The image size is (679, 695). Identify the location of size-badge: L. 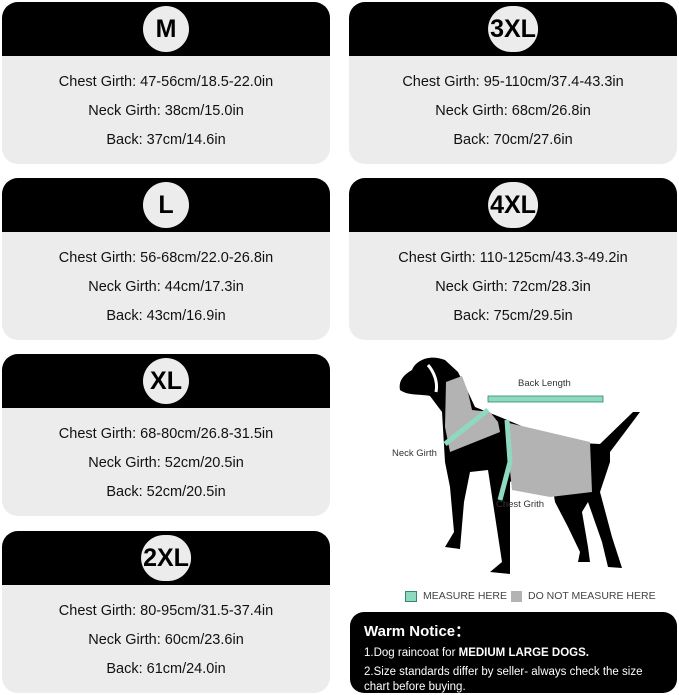
(166, 205).